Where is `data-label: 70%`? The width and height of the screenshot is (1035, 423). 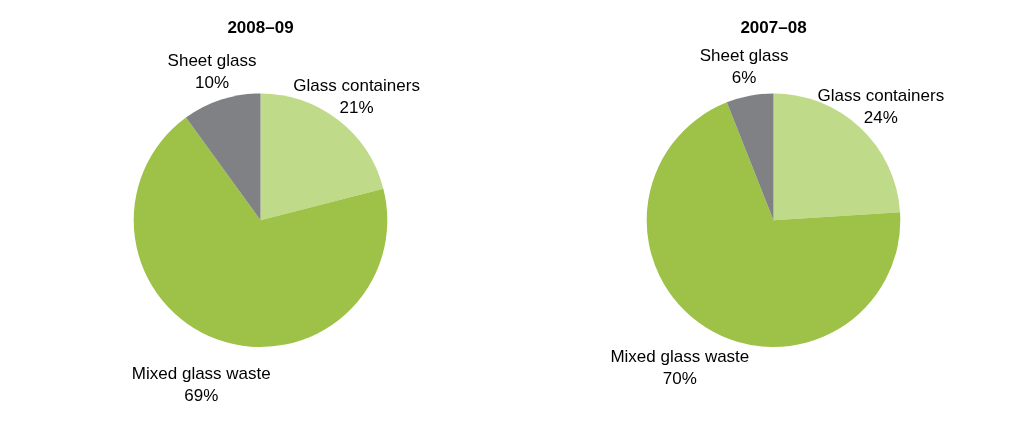 data-label: 70% is located at coordinates (679, 379).